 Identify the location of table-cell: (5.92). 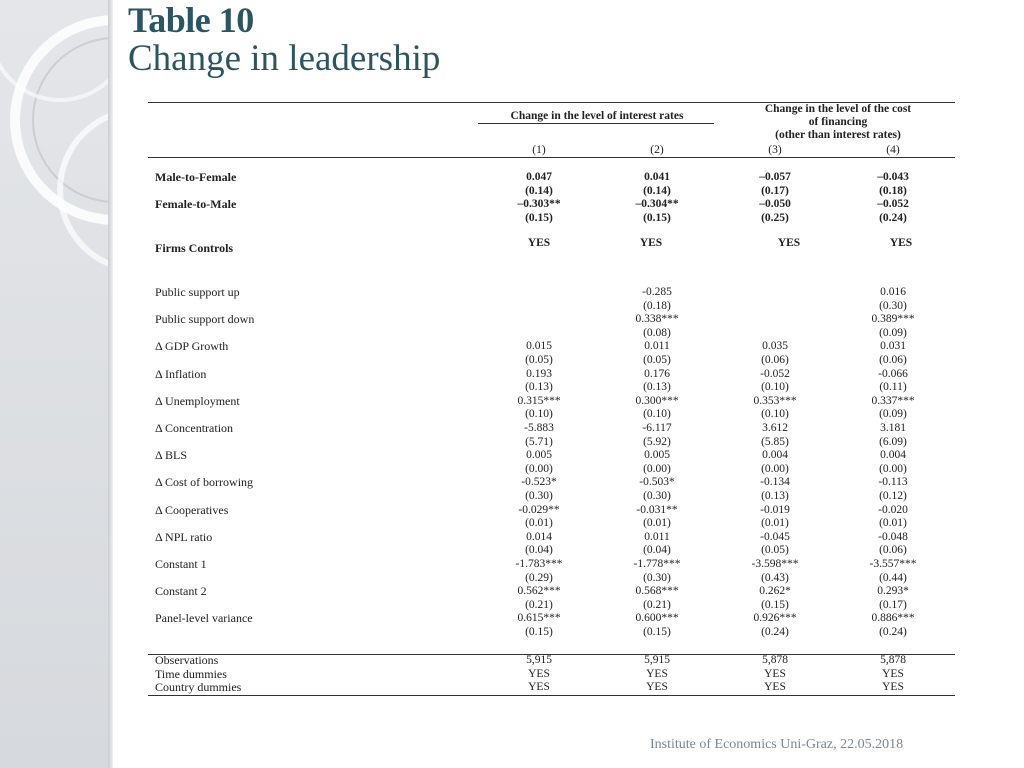
(657, 441).